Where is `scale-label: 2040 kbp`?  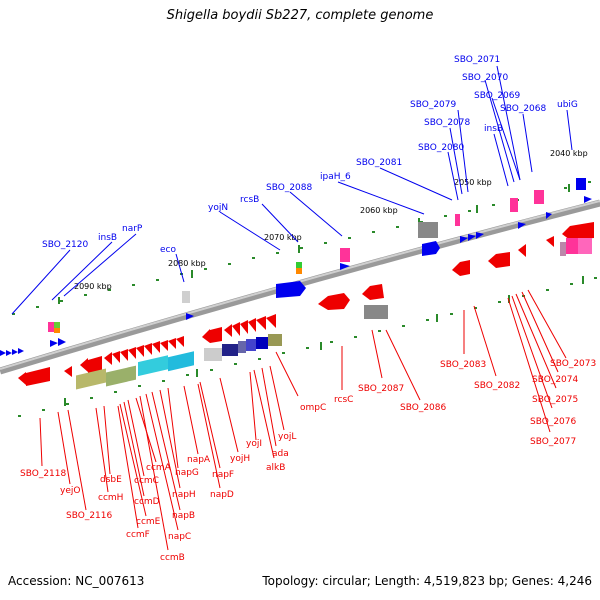
scale-label: 2040 kbp is located at coordinates (569, 153).